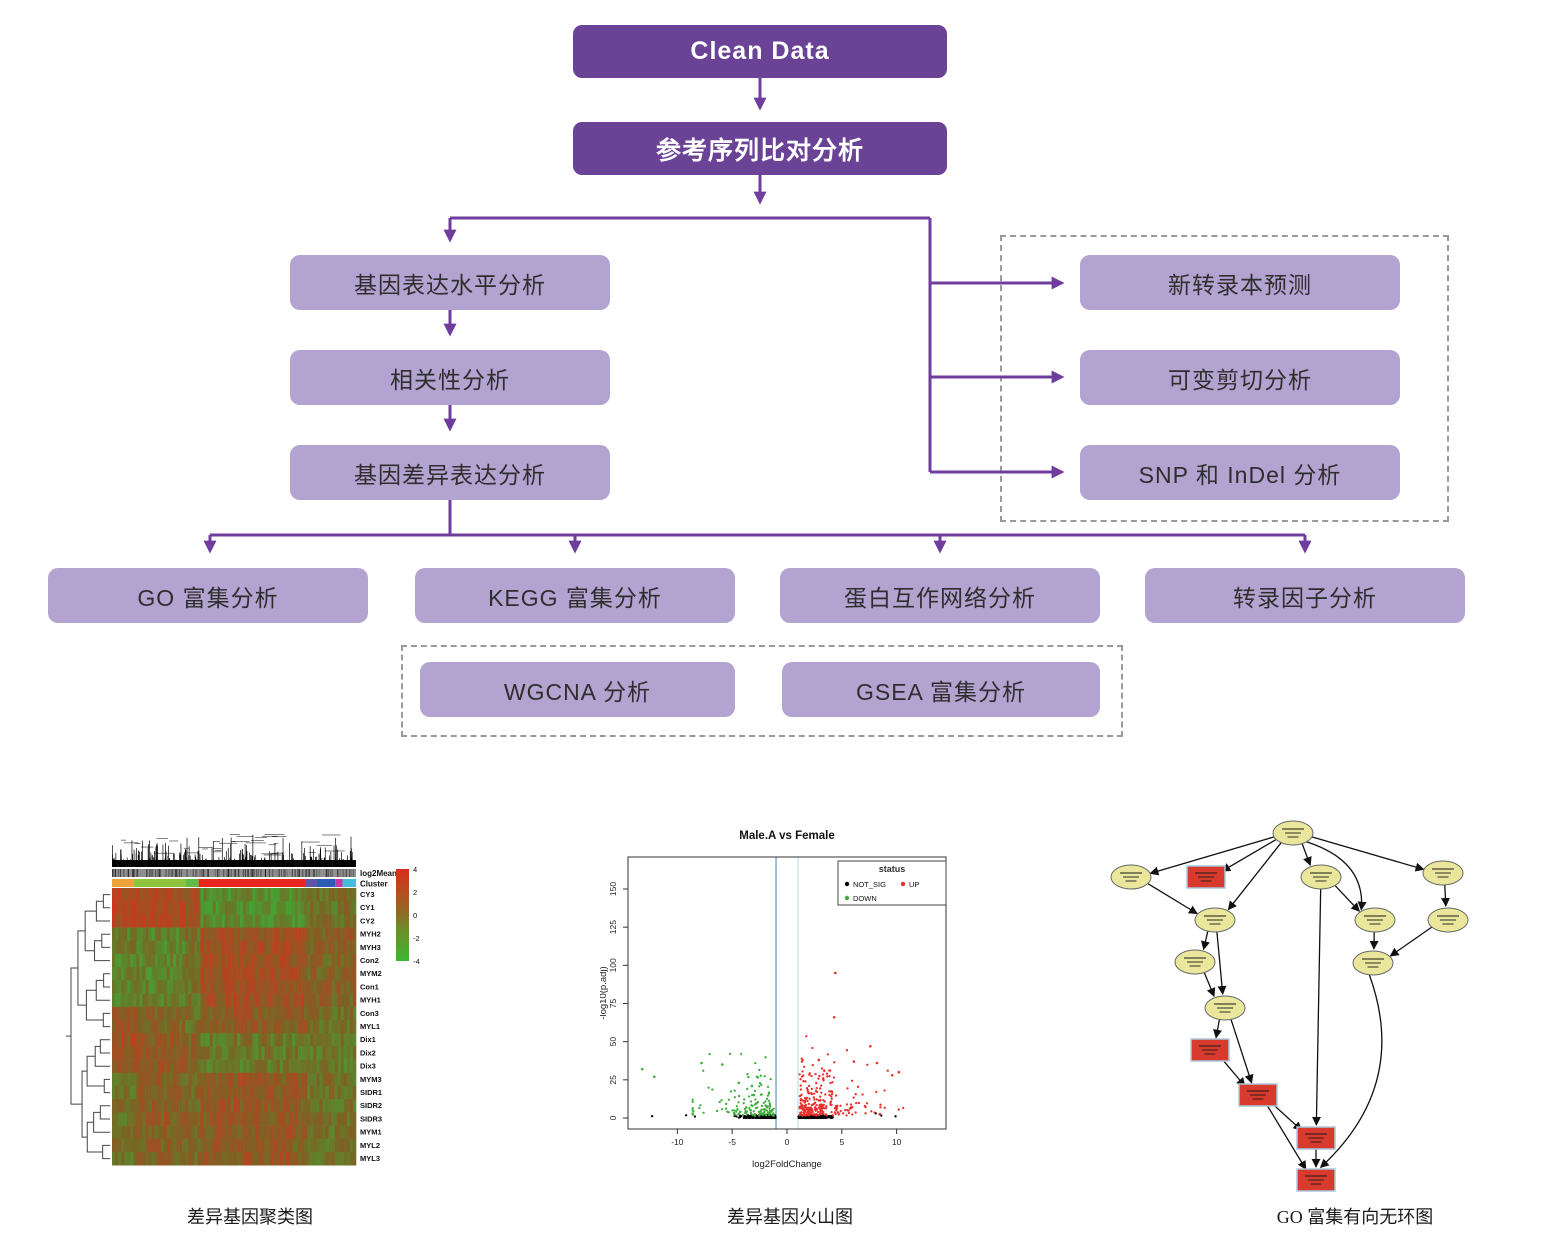 The height and width of the screenshot is (1254, 1554). I want to click on svg-text: MYL1, so click(370, 1026).